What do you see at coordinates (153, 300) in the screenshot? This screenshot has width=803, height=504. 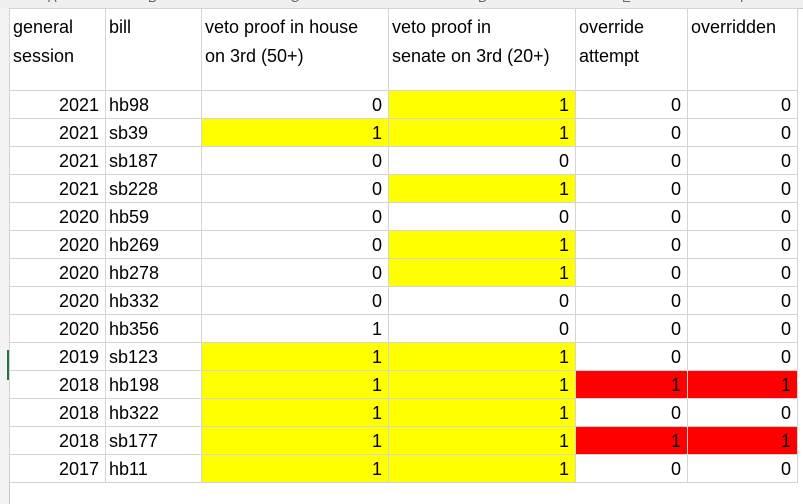 I see `bill-cell: hb332` at bounding box center [153, 300].